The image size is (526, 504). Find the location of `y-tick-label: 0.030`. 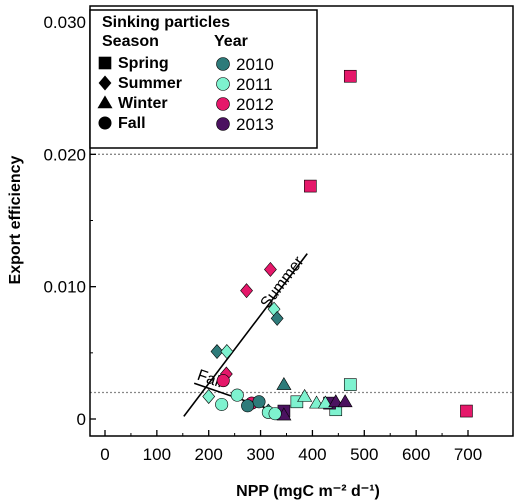

y-tick-label: 0.030 is located at coordinates (64, 22).